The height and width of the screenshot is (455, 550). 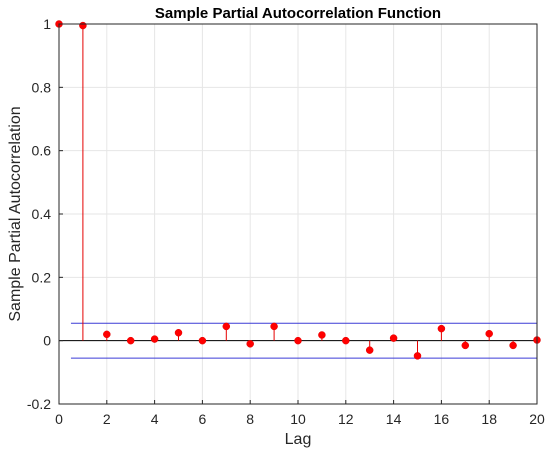 I want to click on x-tick-label: 6, so click(x=203, y=419).